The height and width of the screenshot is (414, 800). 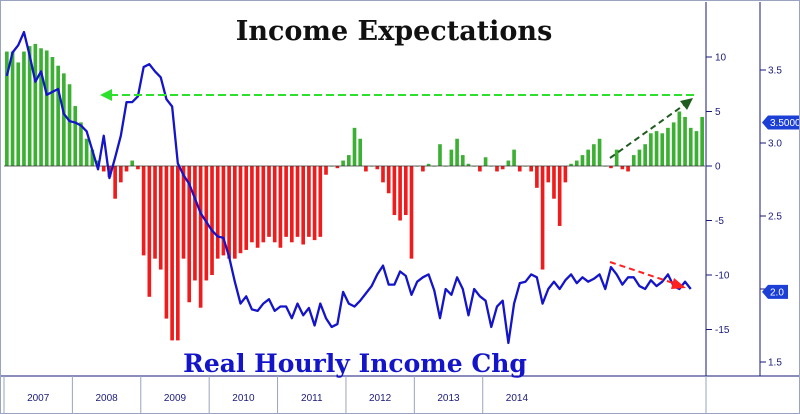 What do you see at coordinates (721, 58) in the screenshot?
I see `left-tick-label: 10` at bounding box center [721, 58].